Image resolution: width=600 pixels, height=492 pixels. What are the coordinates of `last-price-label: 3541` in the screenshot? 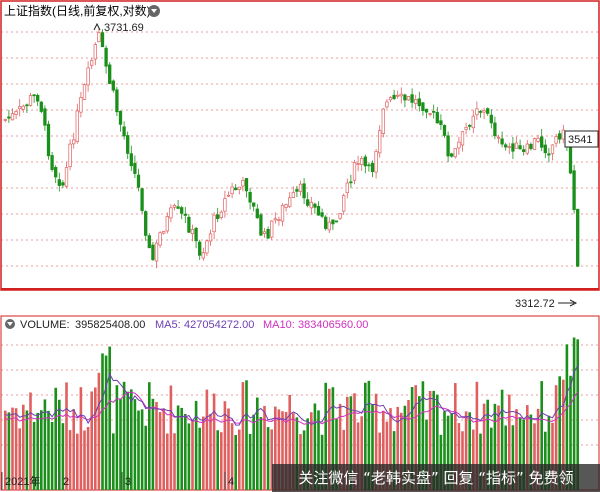 It's located at (580, 140).